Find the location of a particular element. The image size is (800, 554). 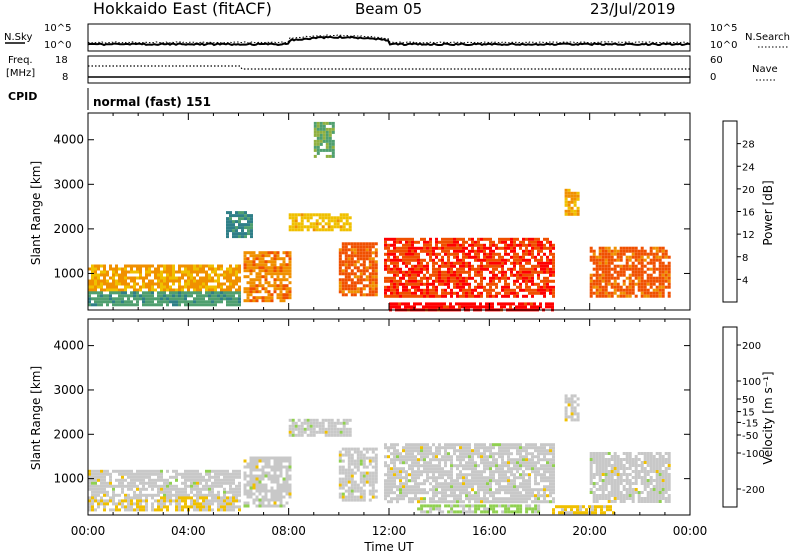

noise-right-tick-top: 10^5 is located at coordinates (723, 28).